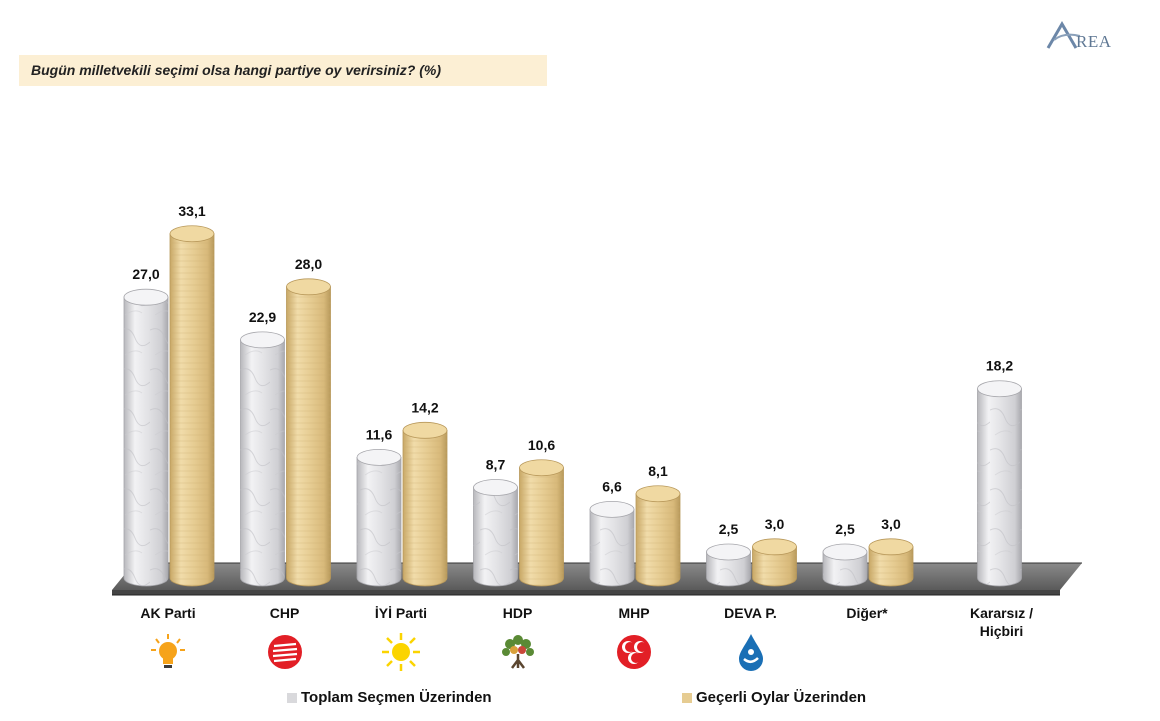 This screenshot has width=1160, height=721. Describe the element at coordinates (729, 529) in the screenshot. I see `value-label-total-6: 2,5` at that location.